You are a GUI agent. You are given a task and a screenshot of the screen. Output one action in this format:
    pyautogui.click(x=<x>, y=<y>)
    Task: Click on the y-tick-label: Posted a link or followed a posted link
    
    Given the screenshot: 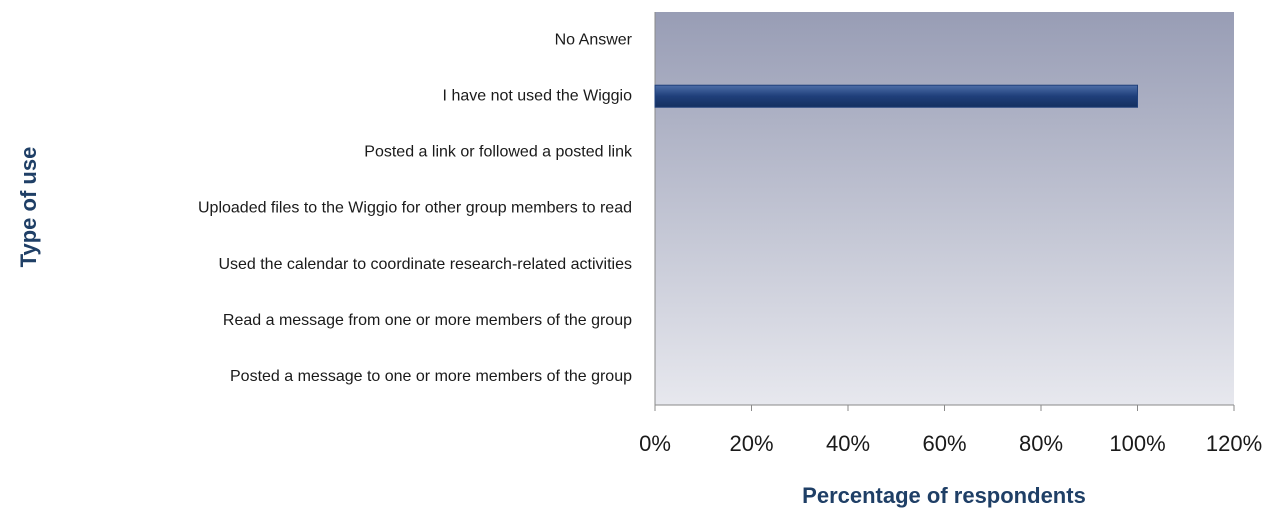 What is the action you would take?
    pyautogui.click(x=498, y=152)
    